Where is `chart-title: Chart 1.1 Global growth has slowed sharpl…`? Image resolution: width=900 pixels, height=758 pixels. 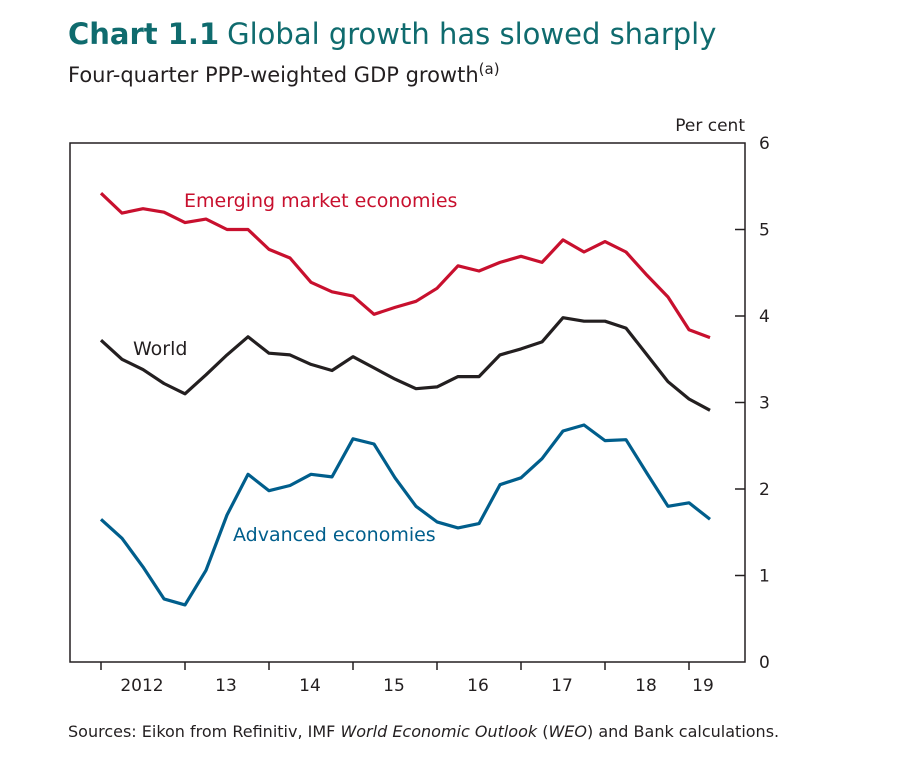
chart-title: Chart 1.1 Global growth has slowed sharpl… is located at coordinates (392, 34).